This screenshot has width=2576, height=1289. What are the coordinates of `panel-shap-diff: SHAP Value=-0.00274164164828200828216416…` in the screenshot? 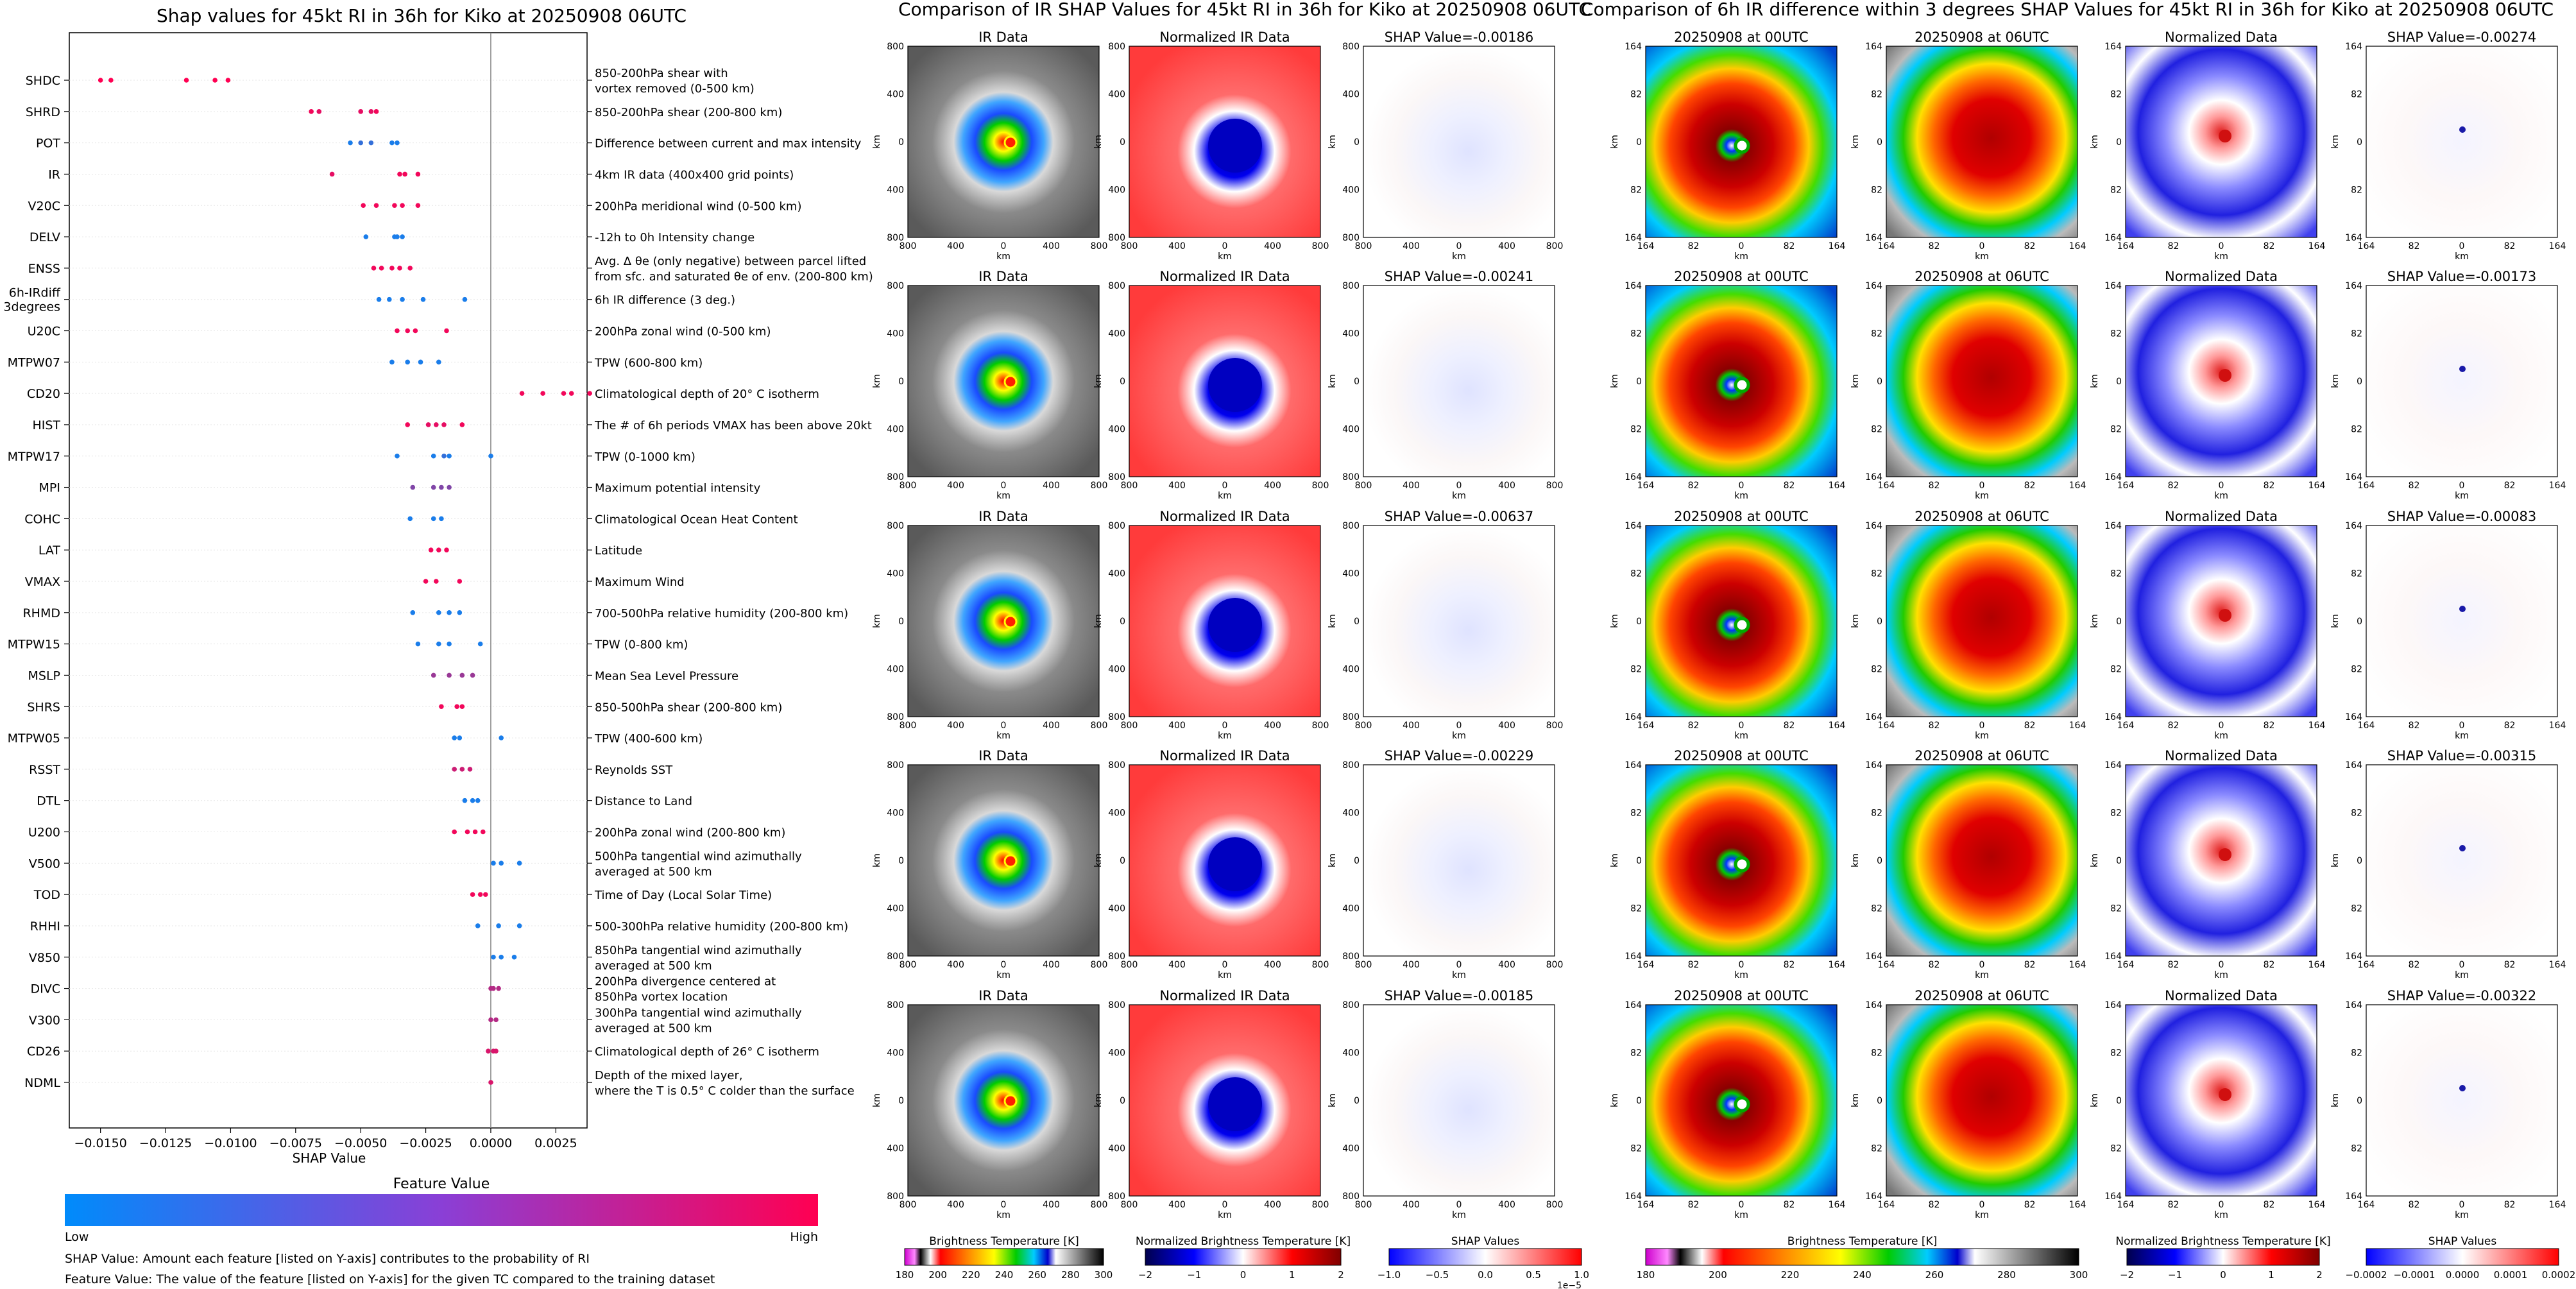 It's located at (2448, 146).